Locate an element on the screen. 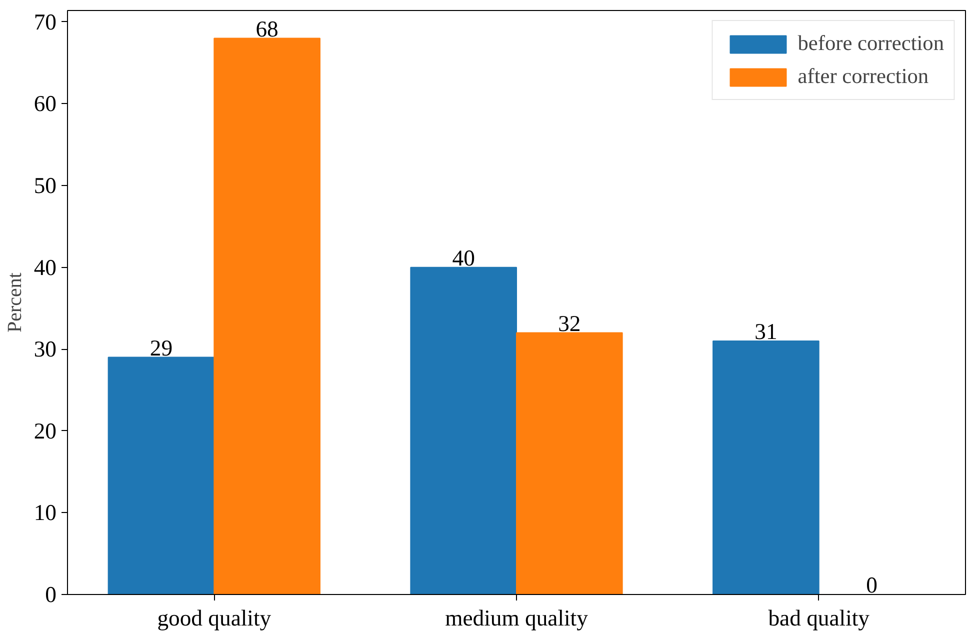 Image resolution: width=973 pixels, height=633 pixels. data-label: 40 is located at coordinates (463, 257).